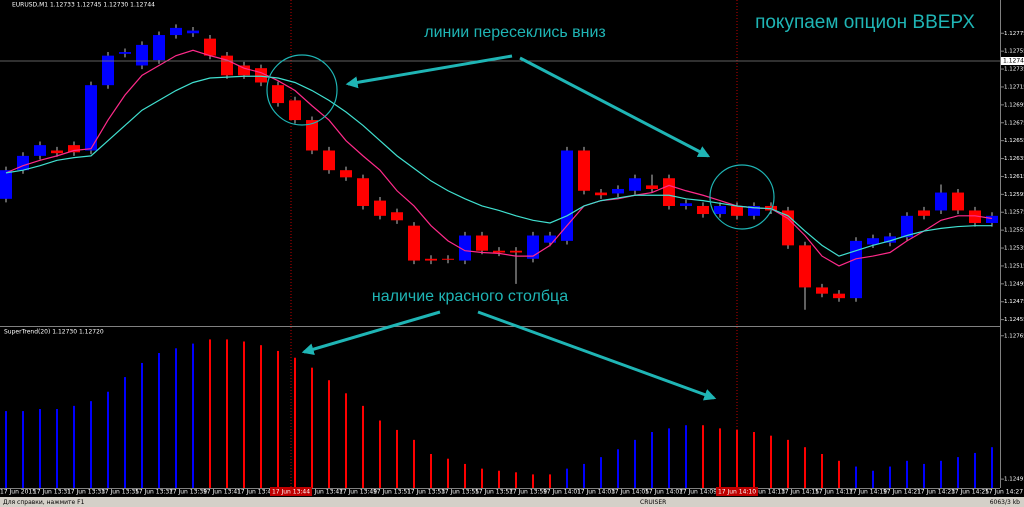 The height and width of the screenshot is (507, 1024). Describe the element at coordinates (653, 502) in the screenshot. I see `status-profile: CRUISER` at that location.